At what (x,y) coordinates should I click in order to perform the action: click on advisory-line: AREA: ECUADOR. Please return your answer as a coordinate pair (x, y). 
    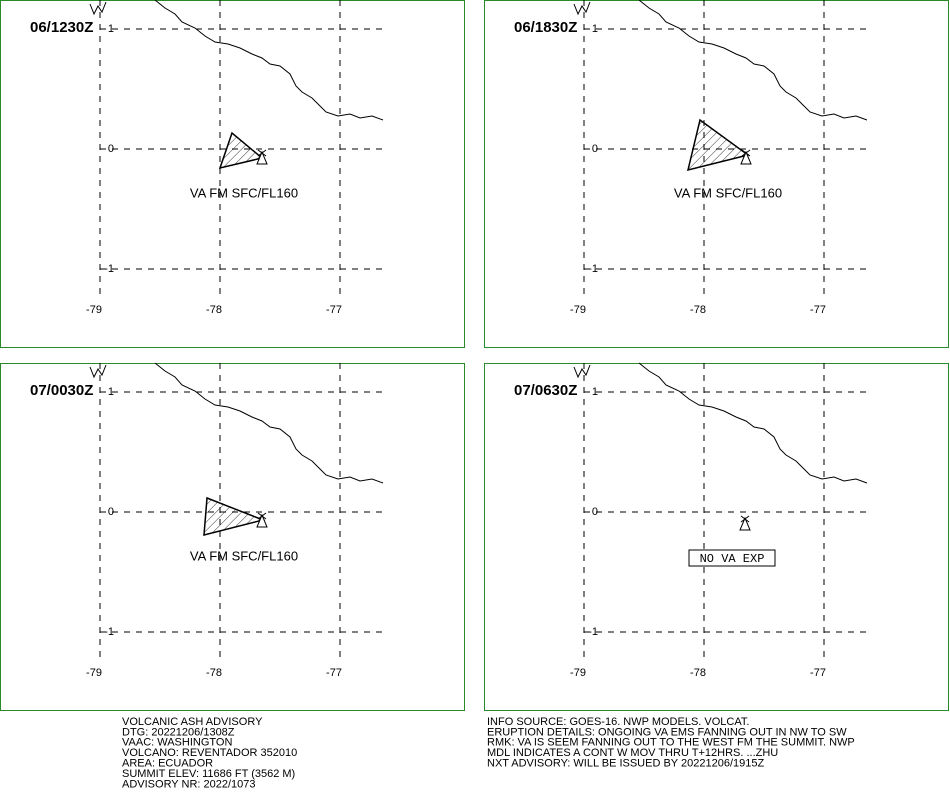
    Looking at the image, I should click on (167, 764).